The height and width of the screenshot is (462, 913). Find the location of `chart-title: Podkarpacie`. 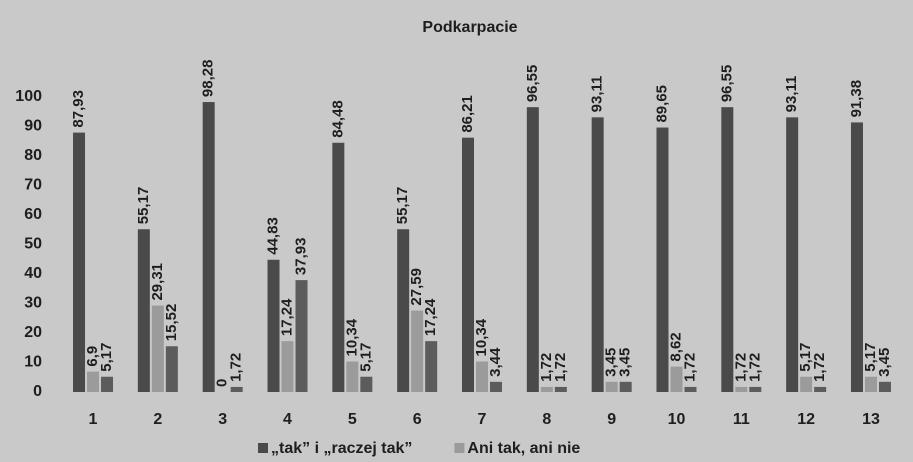

chart-title: Podkarpacie is located at coordinates (469, 27).